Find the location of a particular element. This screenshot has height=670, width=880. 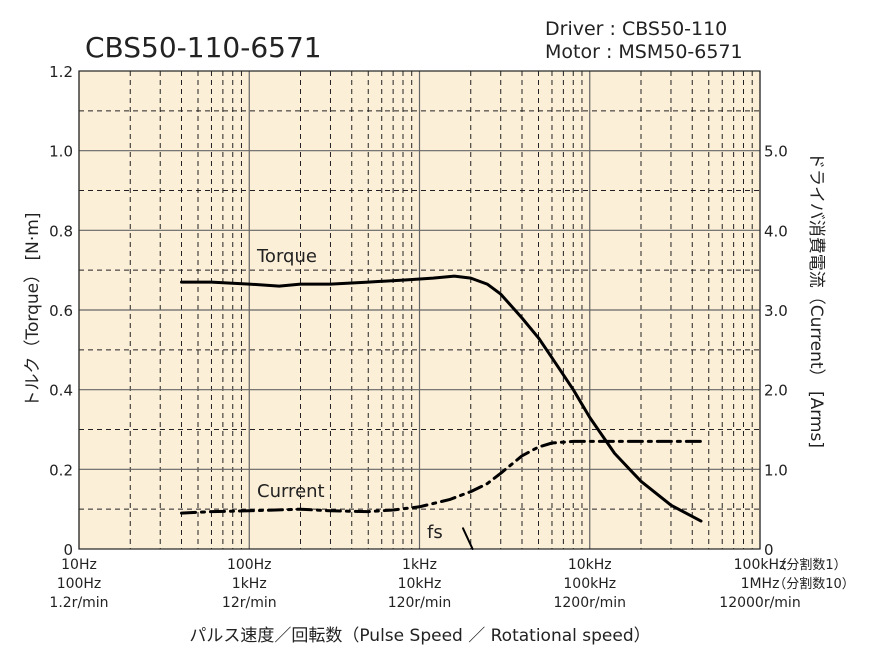

driver-label: Driver : CBS50-110 is located at coordinates (636, 29).